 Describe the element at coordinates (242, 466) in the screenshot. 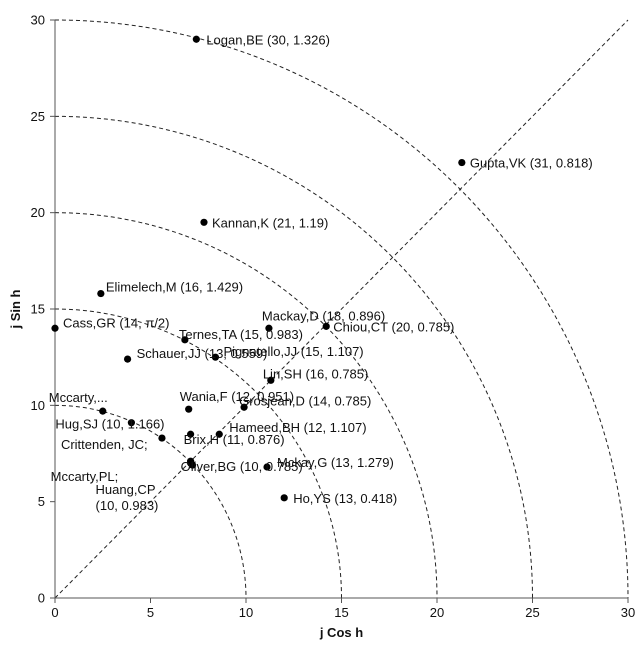

I see `point-label: Oliver,BG (10, 0.785)` at that location.